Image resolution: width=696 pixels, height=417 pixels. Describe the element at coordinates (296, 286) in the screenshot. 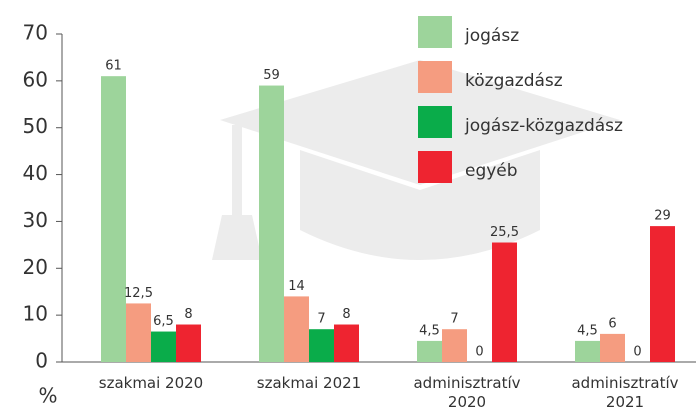

I see `value-label: 14` at that location.